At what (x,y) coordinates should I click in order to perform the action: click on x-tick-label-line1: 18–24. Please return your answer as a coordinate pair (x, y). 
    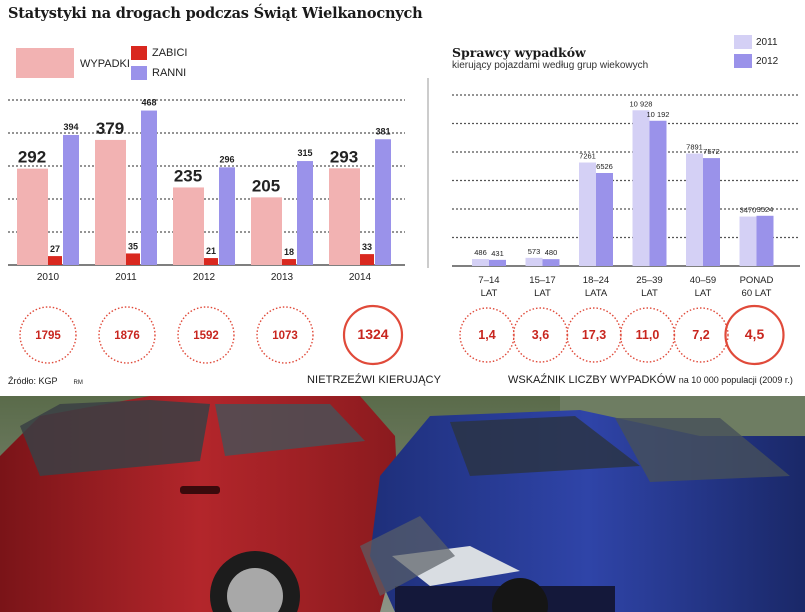
    Looking at the image, I should click on (596, 280).